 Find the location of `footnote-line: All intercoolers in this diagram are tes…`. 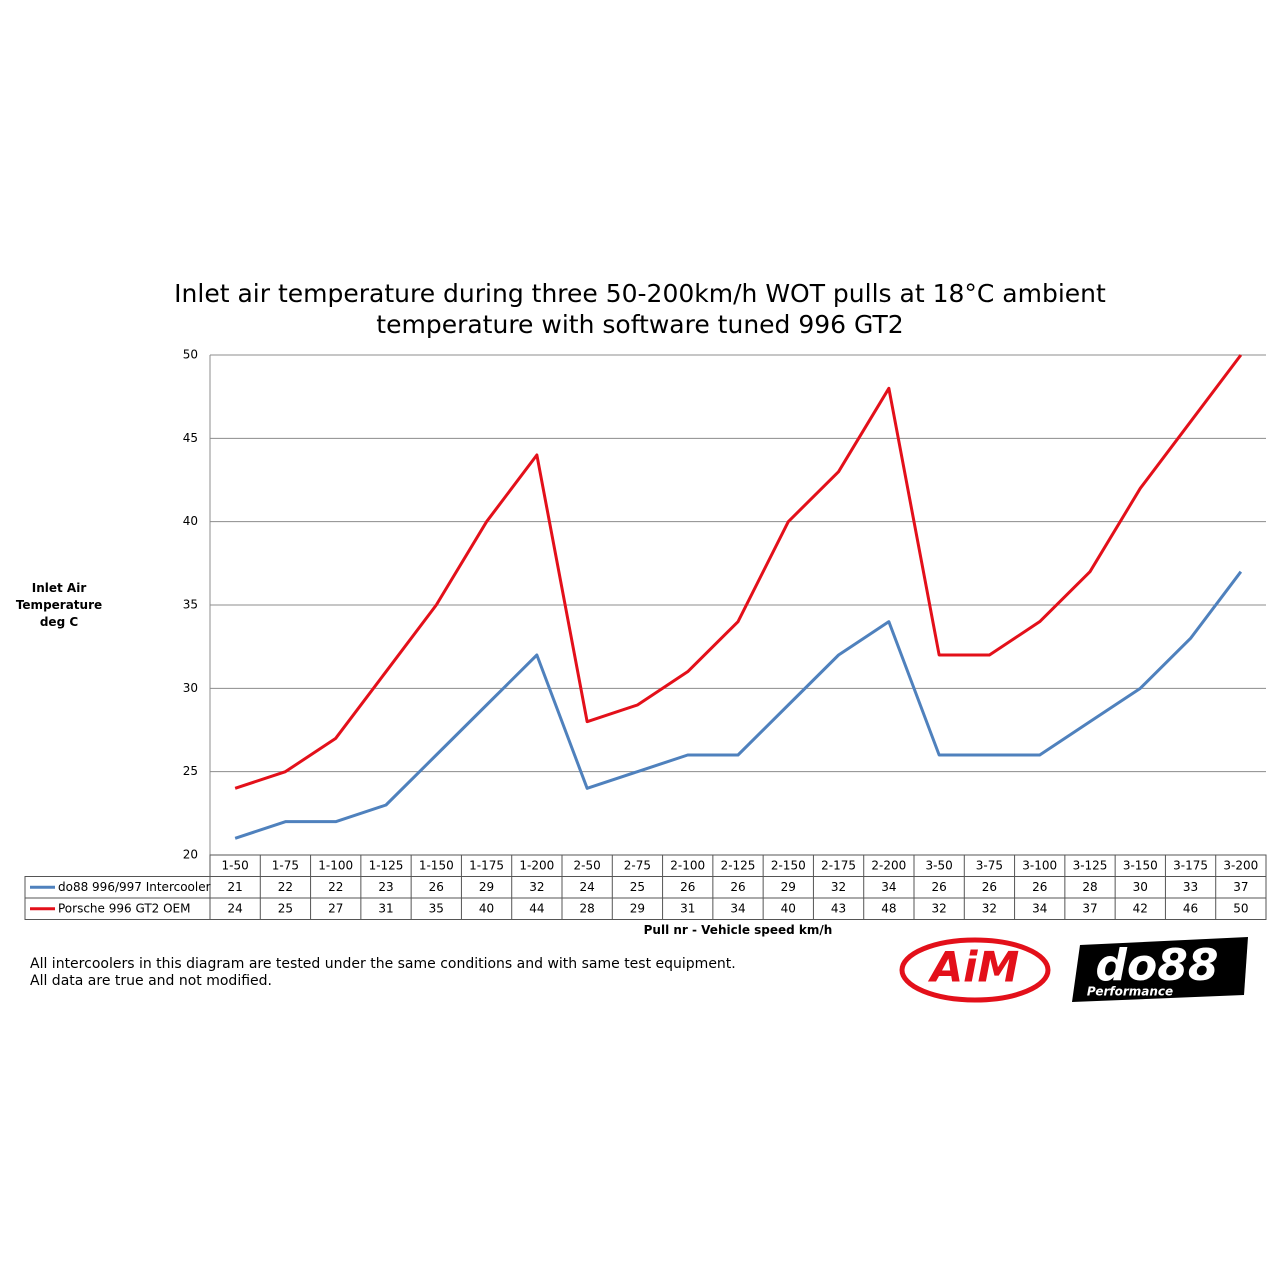

footnote-line: All intercoolers in this diagram are tes… is located at coordinates (383, 964).